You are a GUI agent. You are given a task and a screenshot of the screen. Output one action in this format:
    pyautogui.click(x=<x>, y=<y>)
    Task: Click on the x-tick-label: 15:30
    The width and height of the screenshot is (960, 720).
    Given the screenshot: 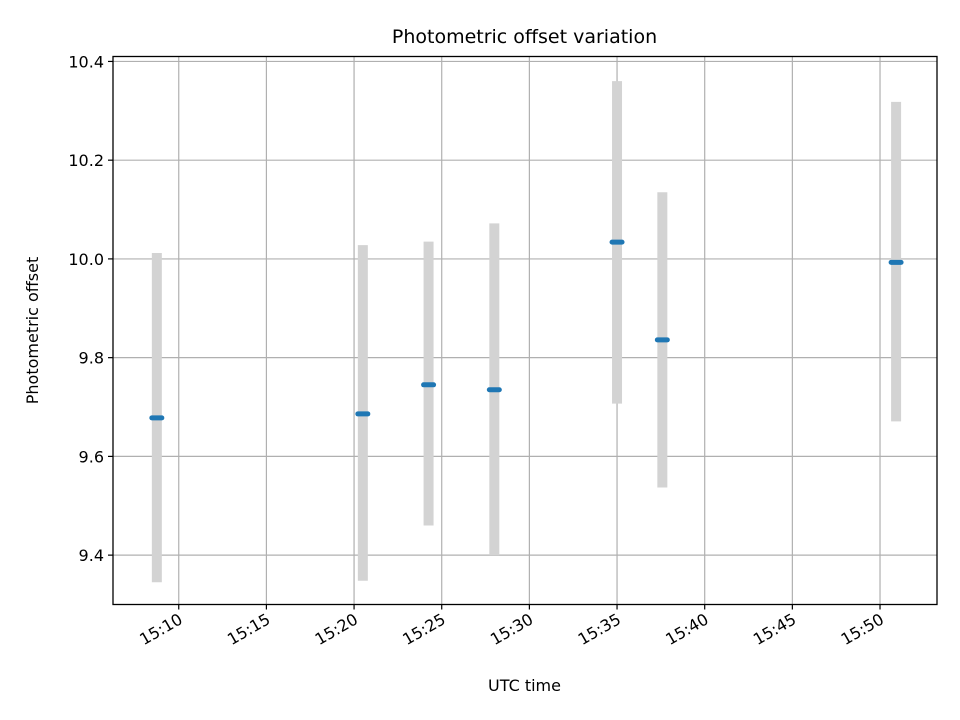 What is the action you would take?
    pyautogui.click(x=511, y=630)
    